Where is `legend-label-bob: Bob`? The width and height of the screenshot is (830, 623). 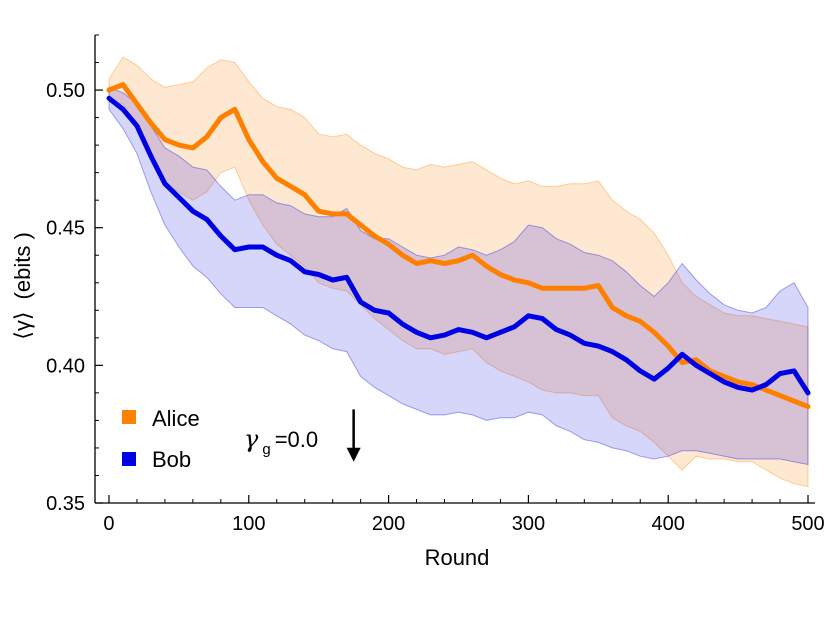 legend-label-bob: Bob is located at coordinates (171, 459).